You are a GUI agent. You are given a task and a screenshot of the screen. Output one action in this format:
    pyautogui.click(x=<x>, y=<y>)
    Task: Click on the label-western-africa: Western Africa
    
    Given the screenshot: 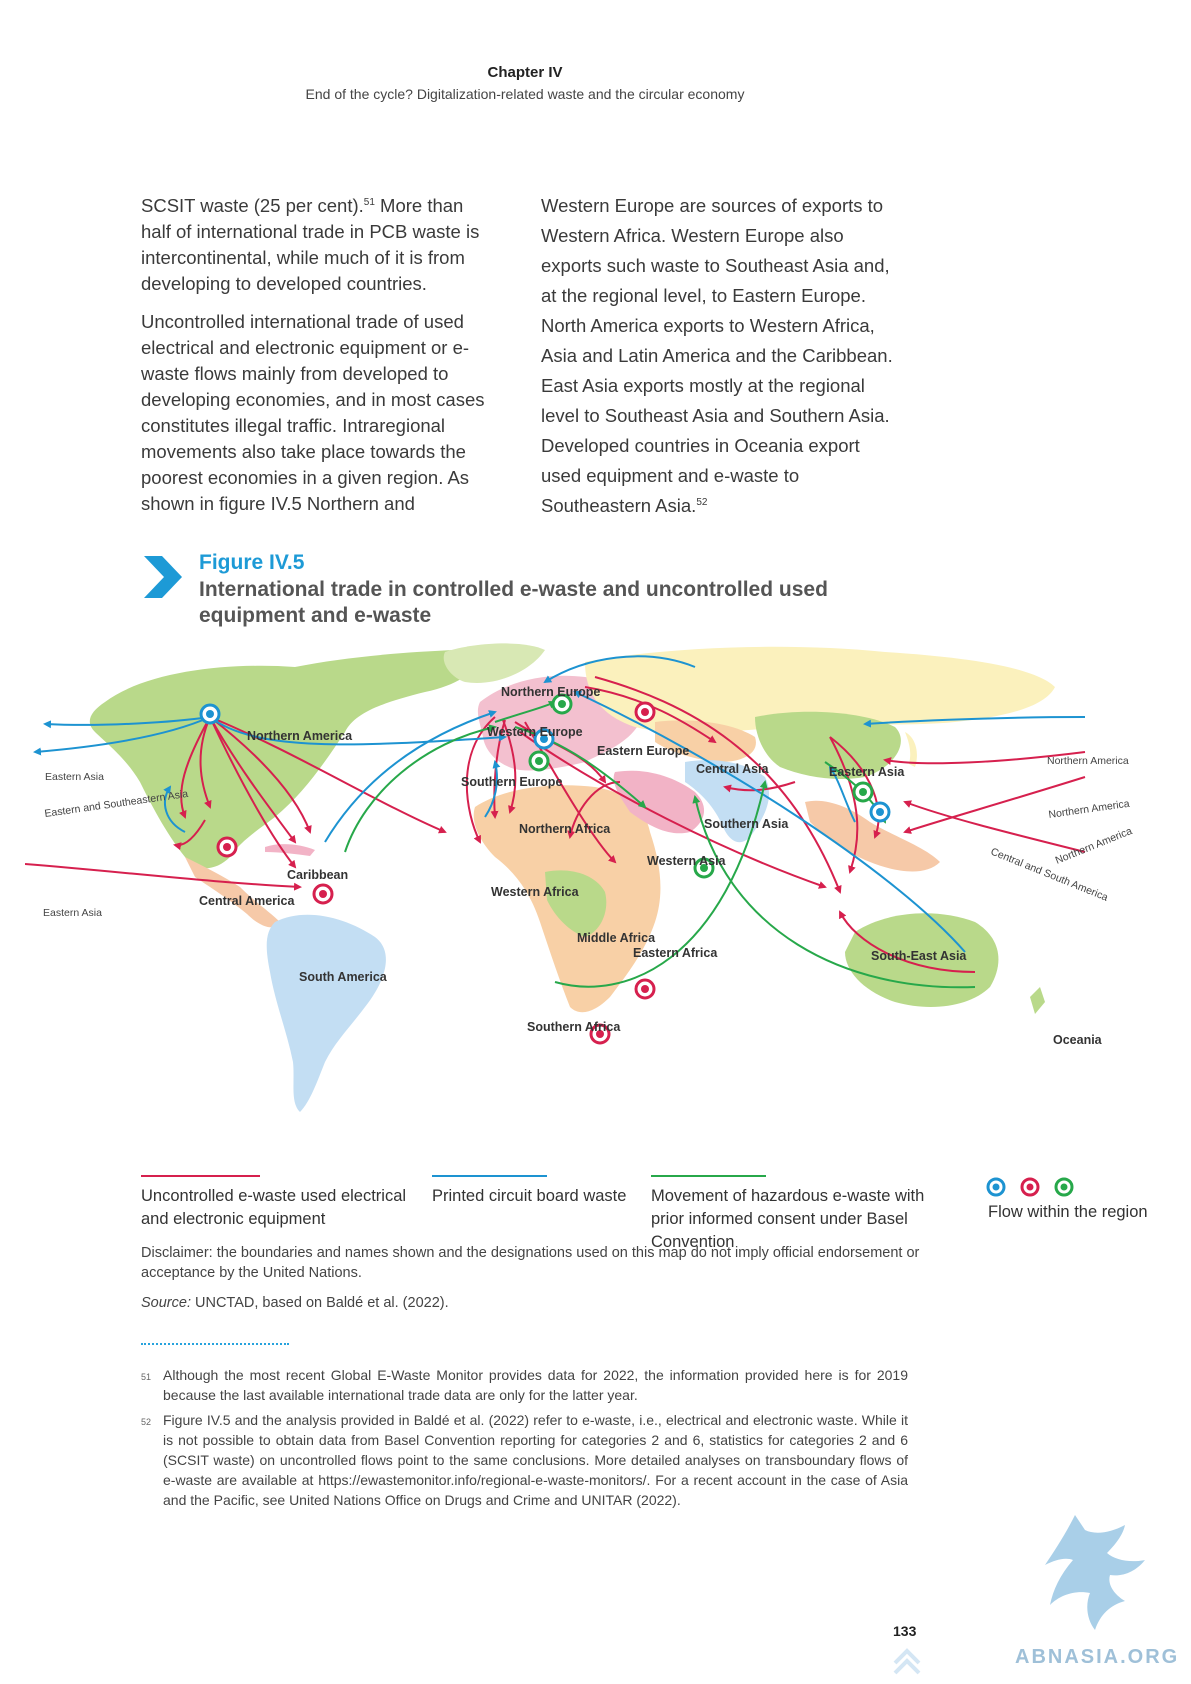 What is the action you would take?
    pyautogui.click(x=535, y=892)
    